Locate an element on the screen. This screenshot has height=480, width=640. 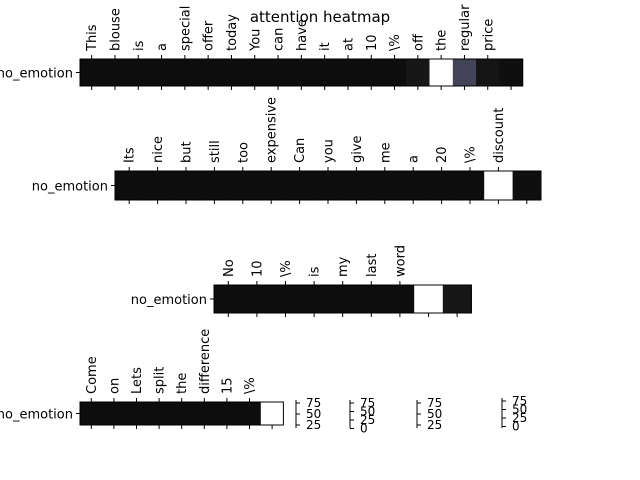
token-label: last is located at coordinates (372, 265).